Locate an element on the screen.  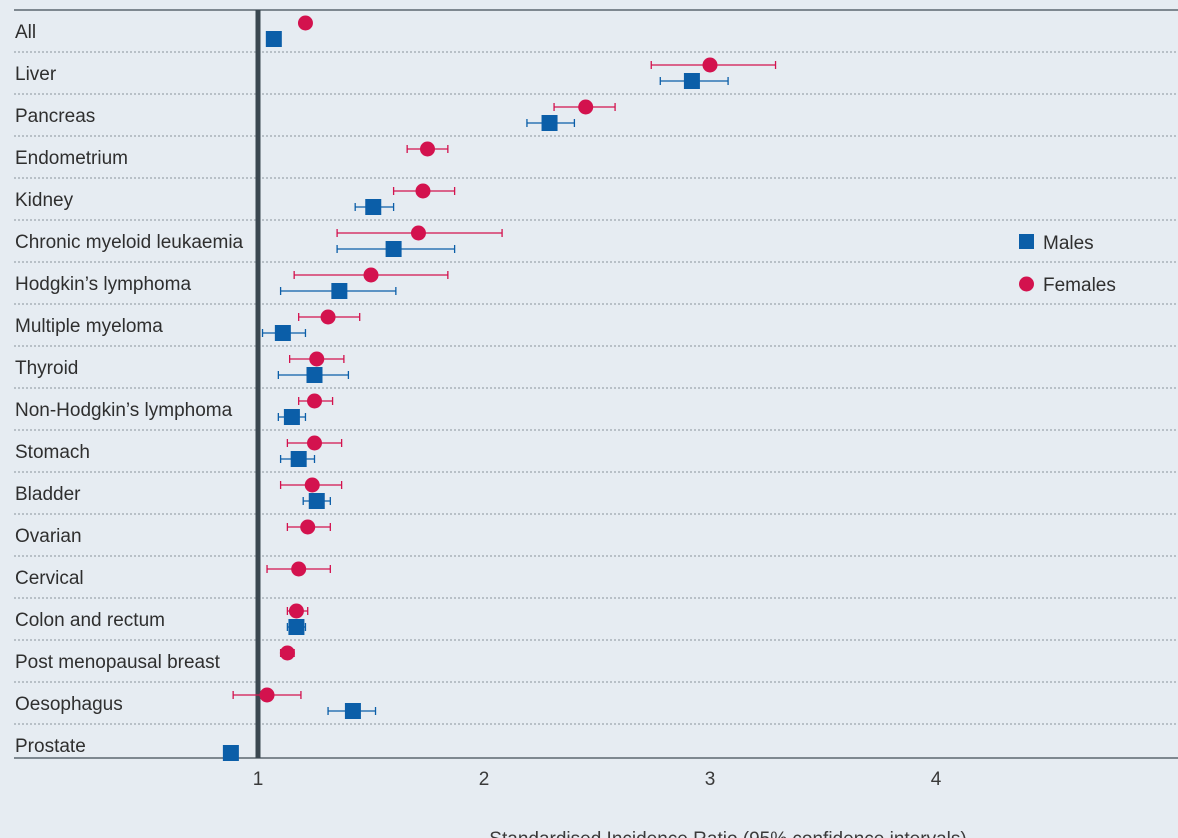
marker-males-stomach is located at coordinates (298, 459).